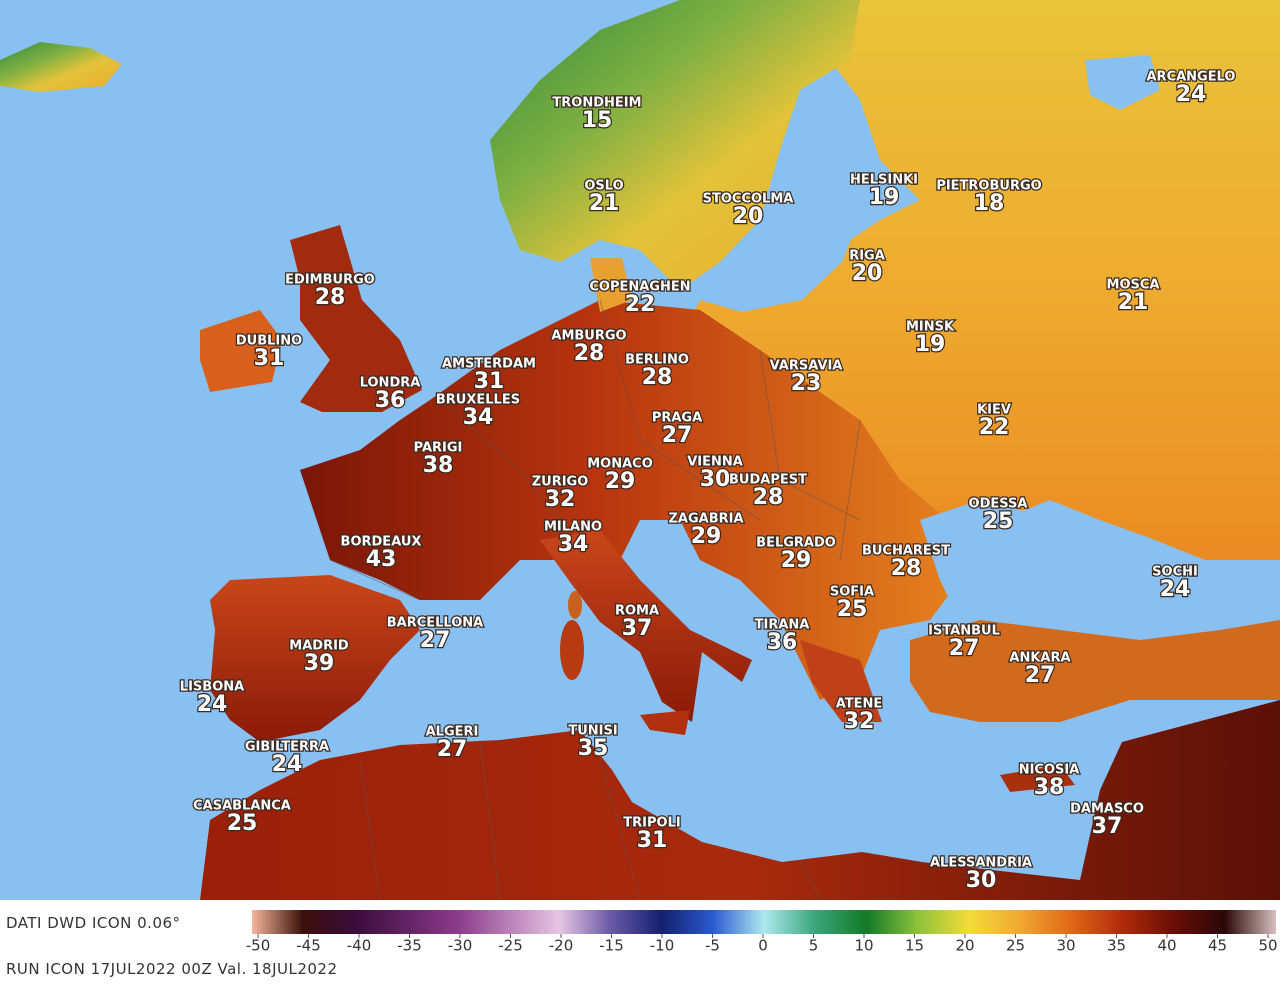  What do you see at coordinates (998, 504) in the screenshot?
I see `city-name: ODESSA` at bounding box center [998, 504].